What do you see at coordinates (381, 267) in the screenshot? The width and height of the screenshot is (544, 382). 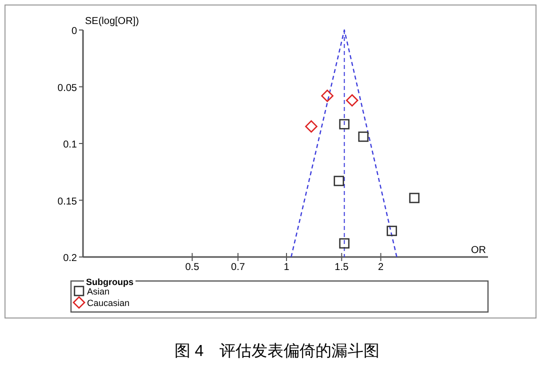 I see `x-tick-label: 2` at bounding box center [381, 267].